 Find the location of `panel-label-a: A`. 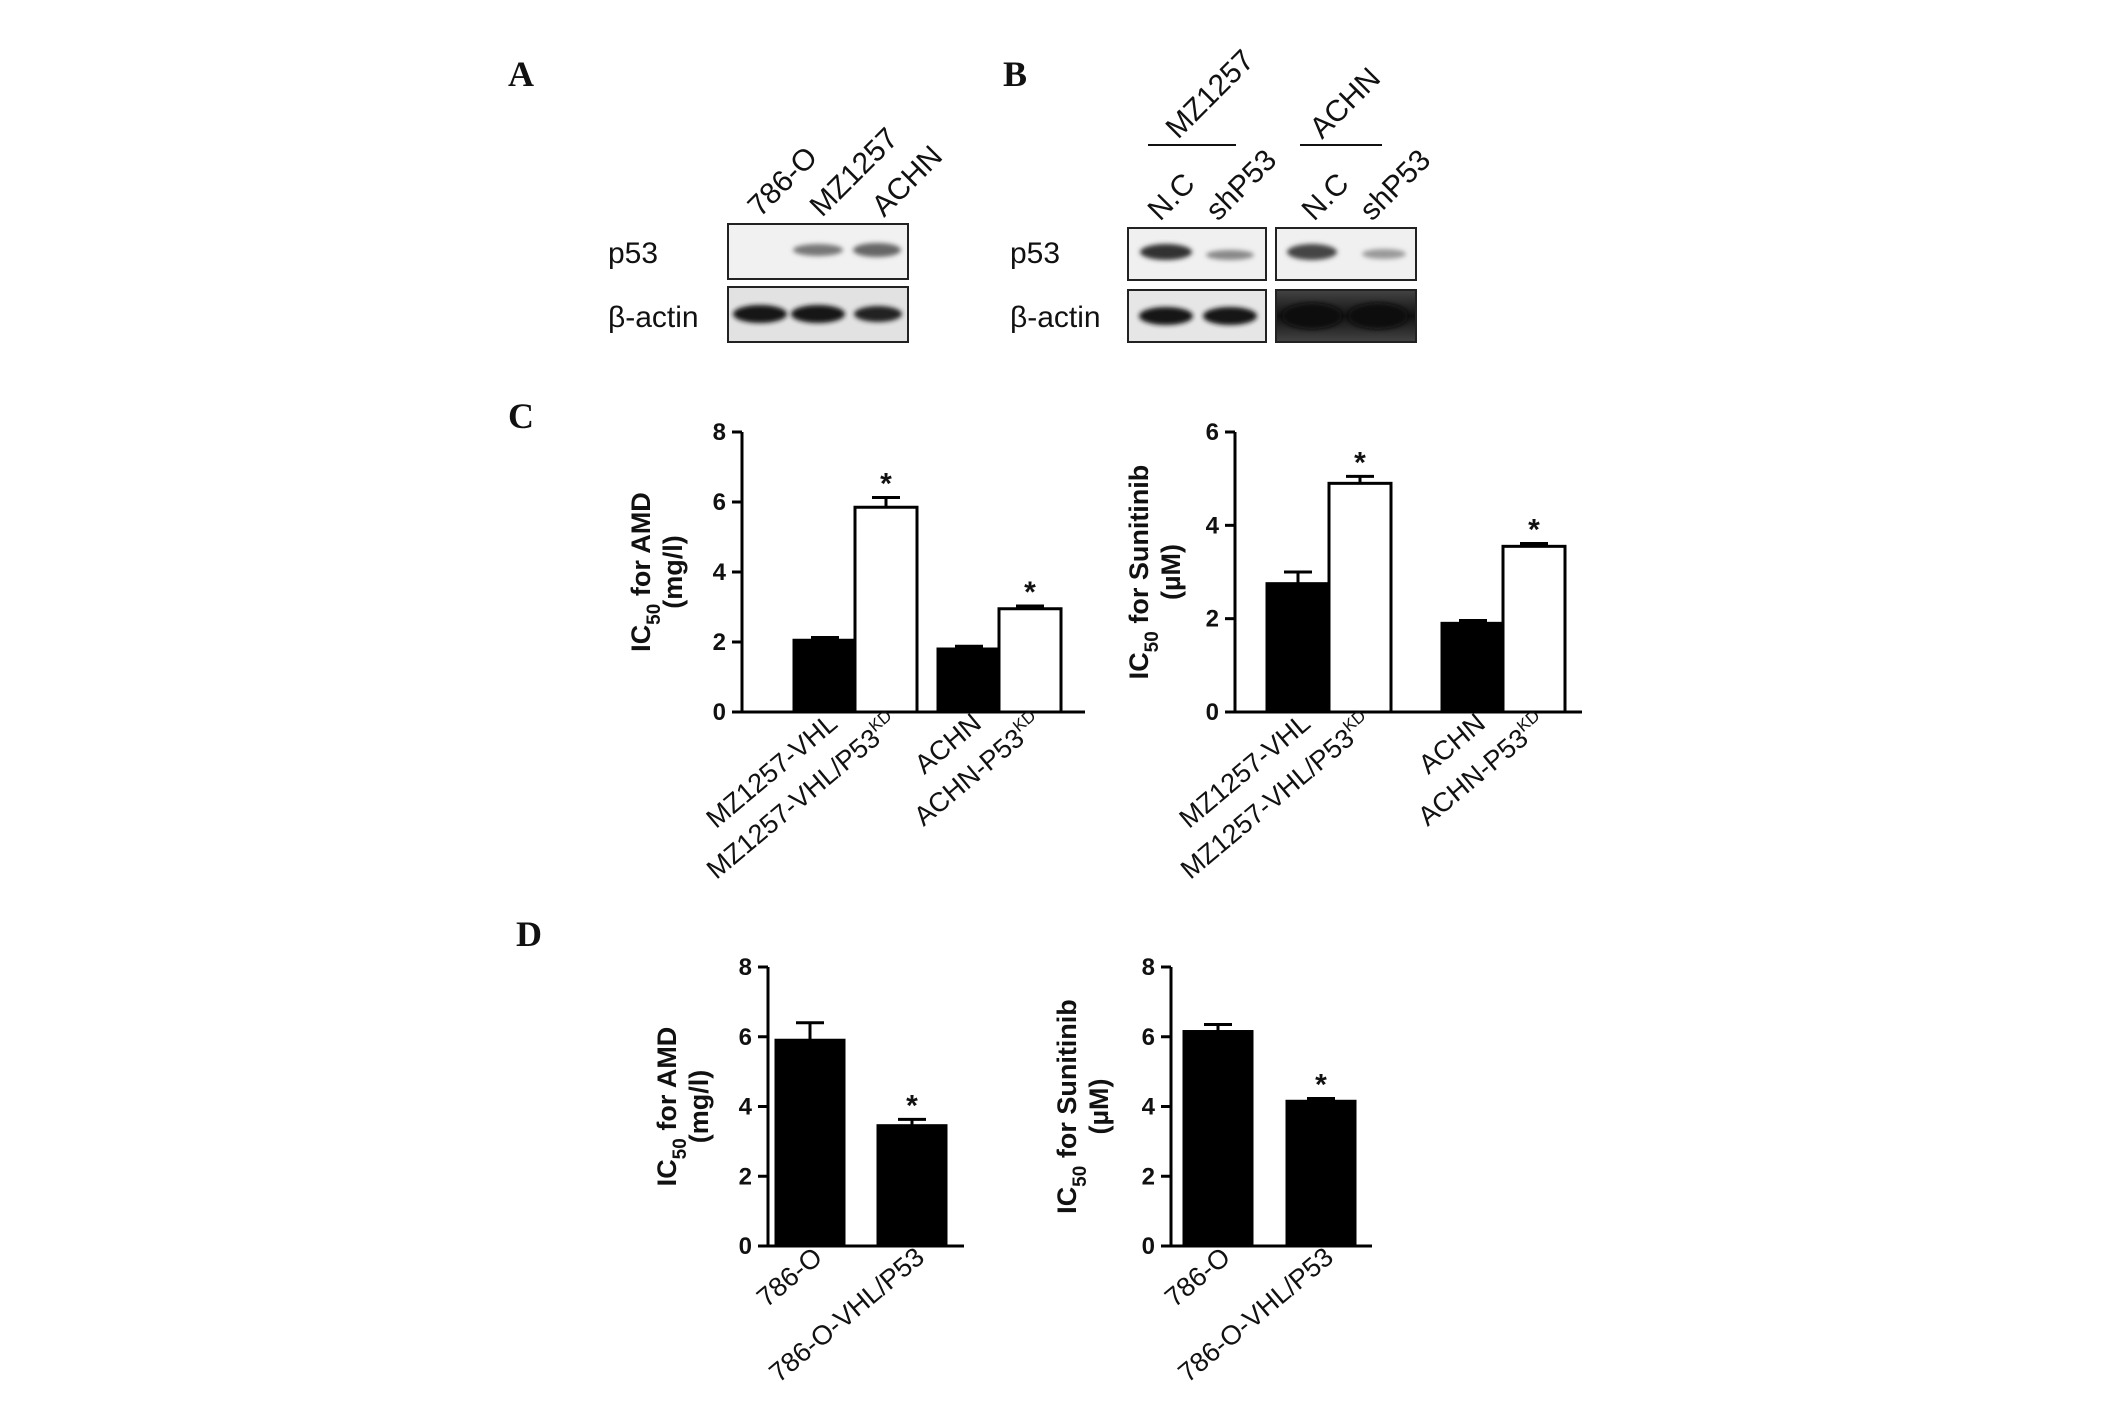

panel-label-a: A is located at coordinates (521, 74).